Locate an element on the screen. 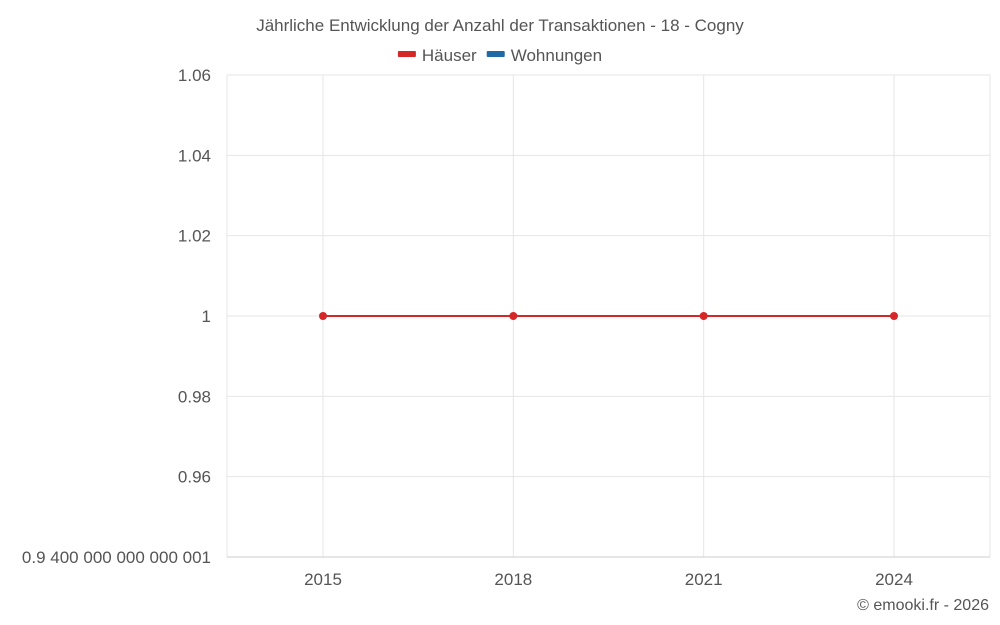 This screenshot has width=1000, height=625. y-tick-label: 1 is located at coordinates (206, 316).